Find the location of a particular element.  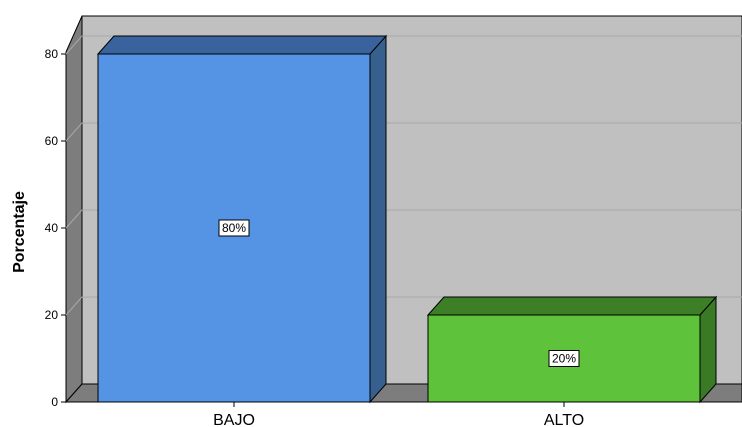

y-tick-label: 40 is located at coordinates (52, 228).